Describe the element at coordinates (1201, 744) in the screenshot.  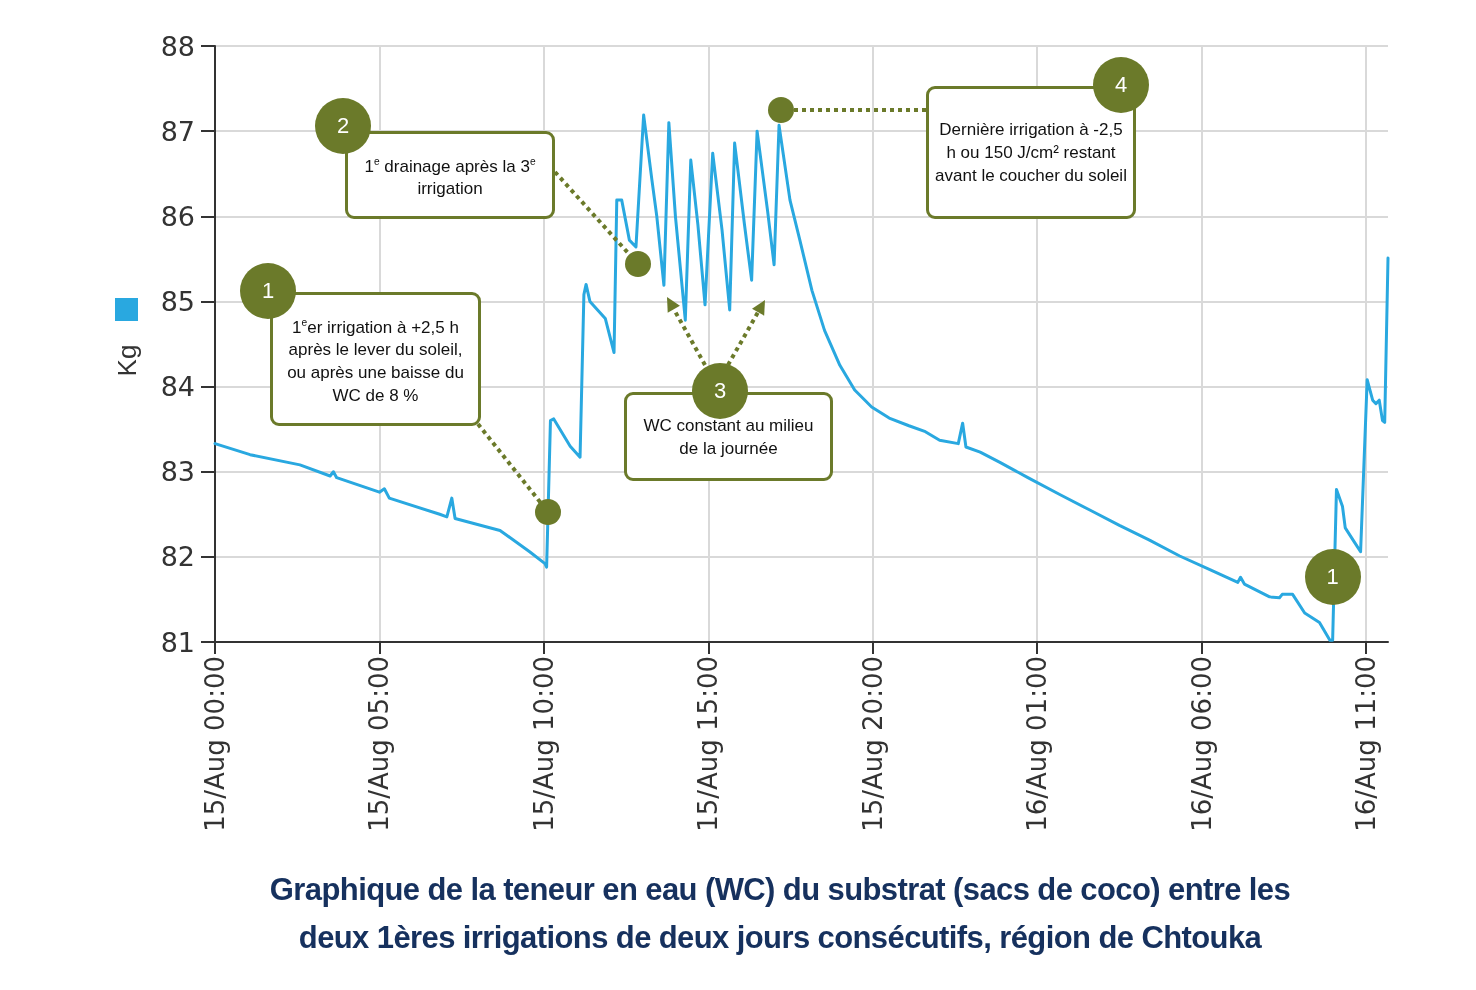
I see `x-tick-label: 16/Aug 06:00` at that location.